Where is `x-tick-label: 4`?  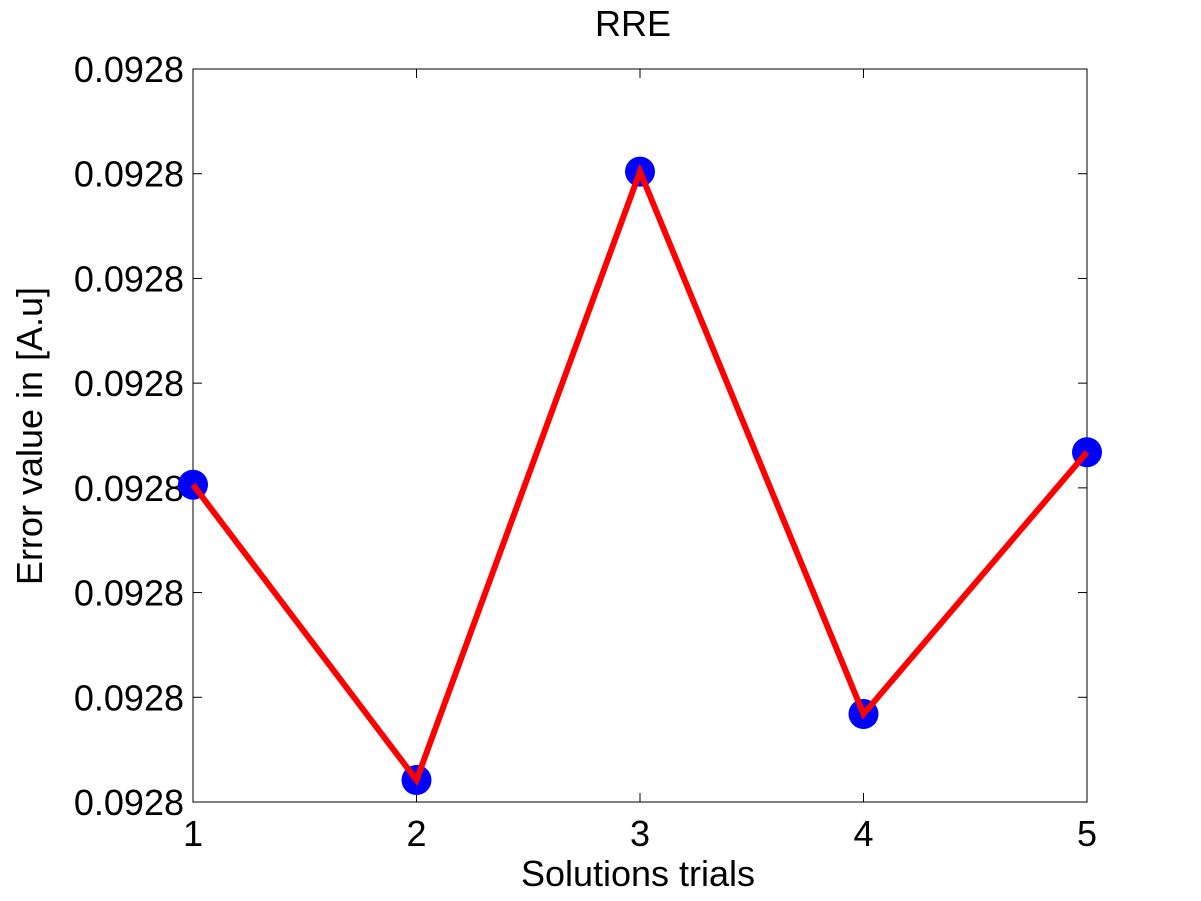
x-tick-label: 4 is located at coordinates (863, 833).